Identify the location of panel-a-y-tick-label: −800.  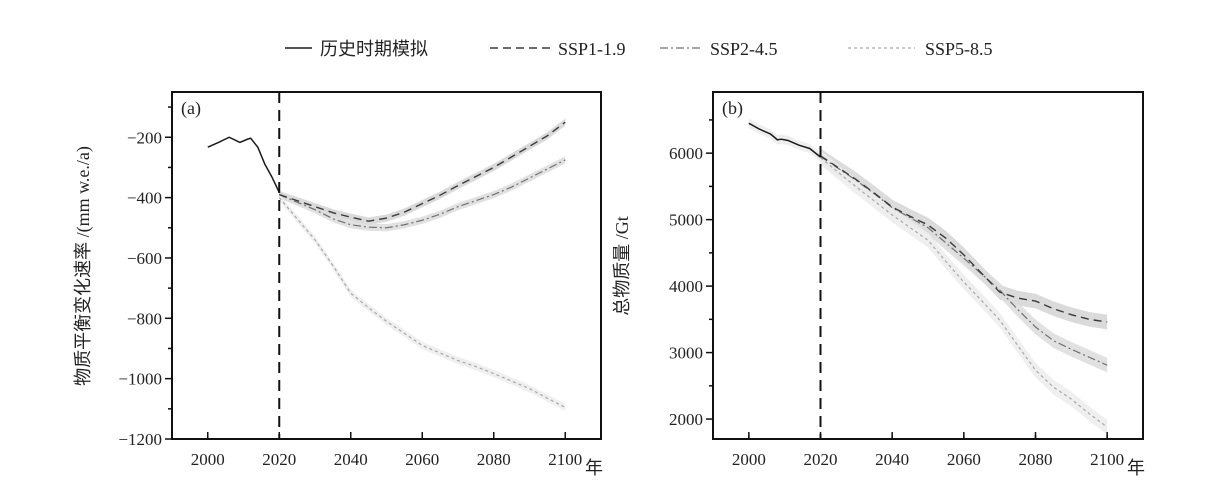
(144, 318).